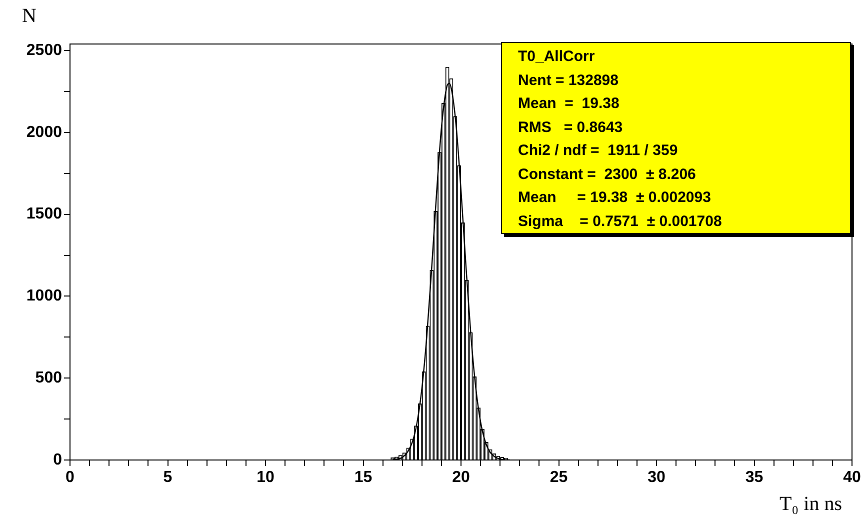  I want to click on y-tick-label: 0, so click(57, 459).